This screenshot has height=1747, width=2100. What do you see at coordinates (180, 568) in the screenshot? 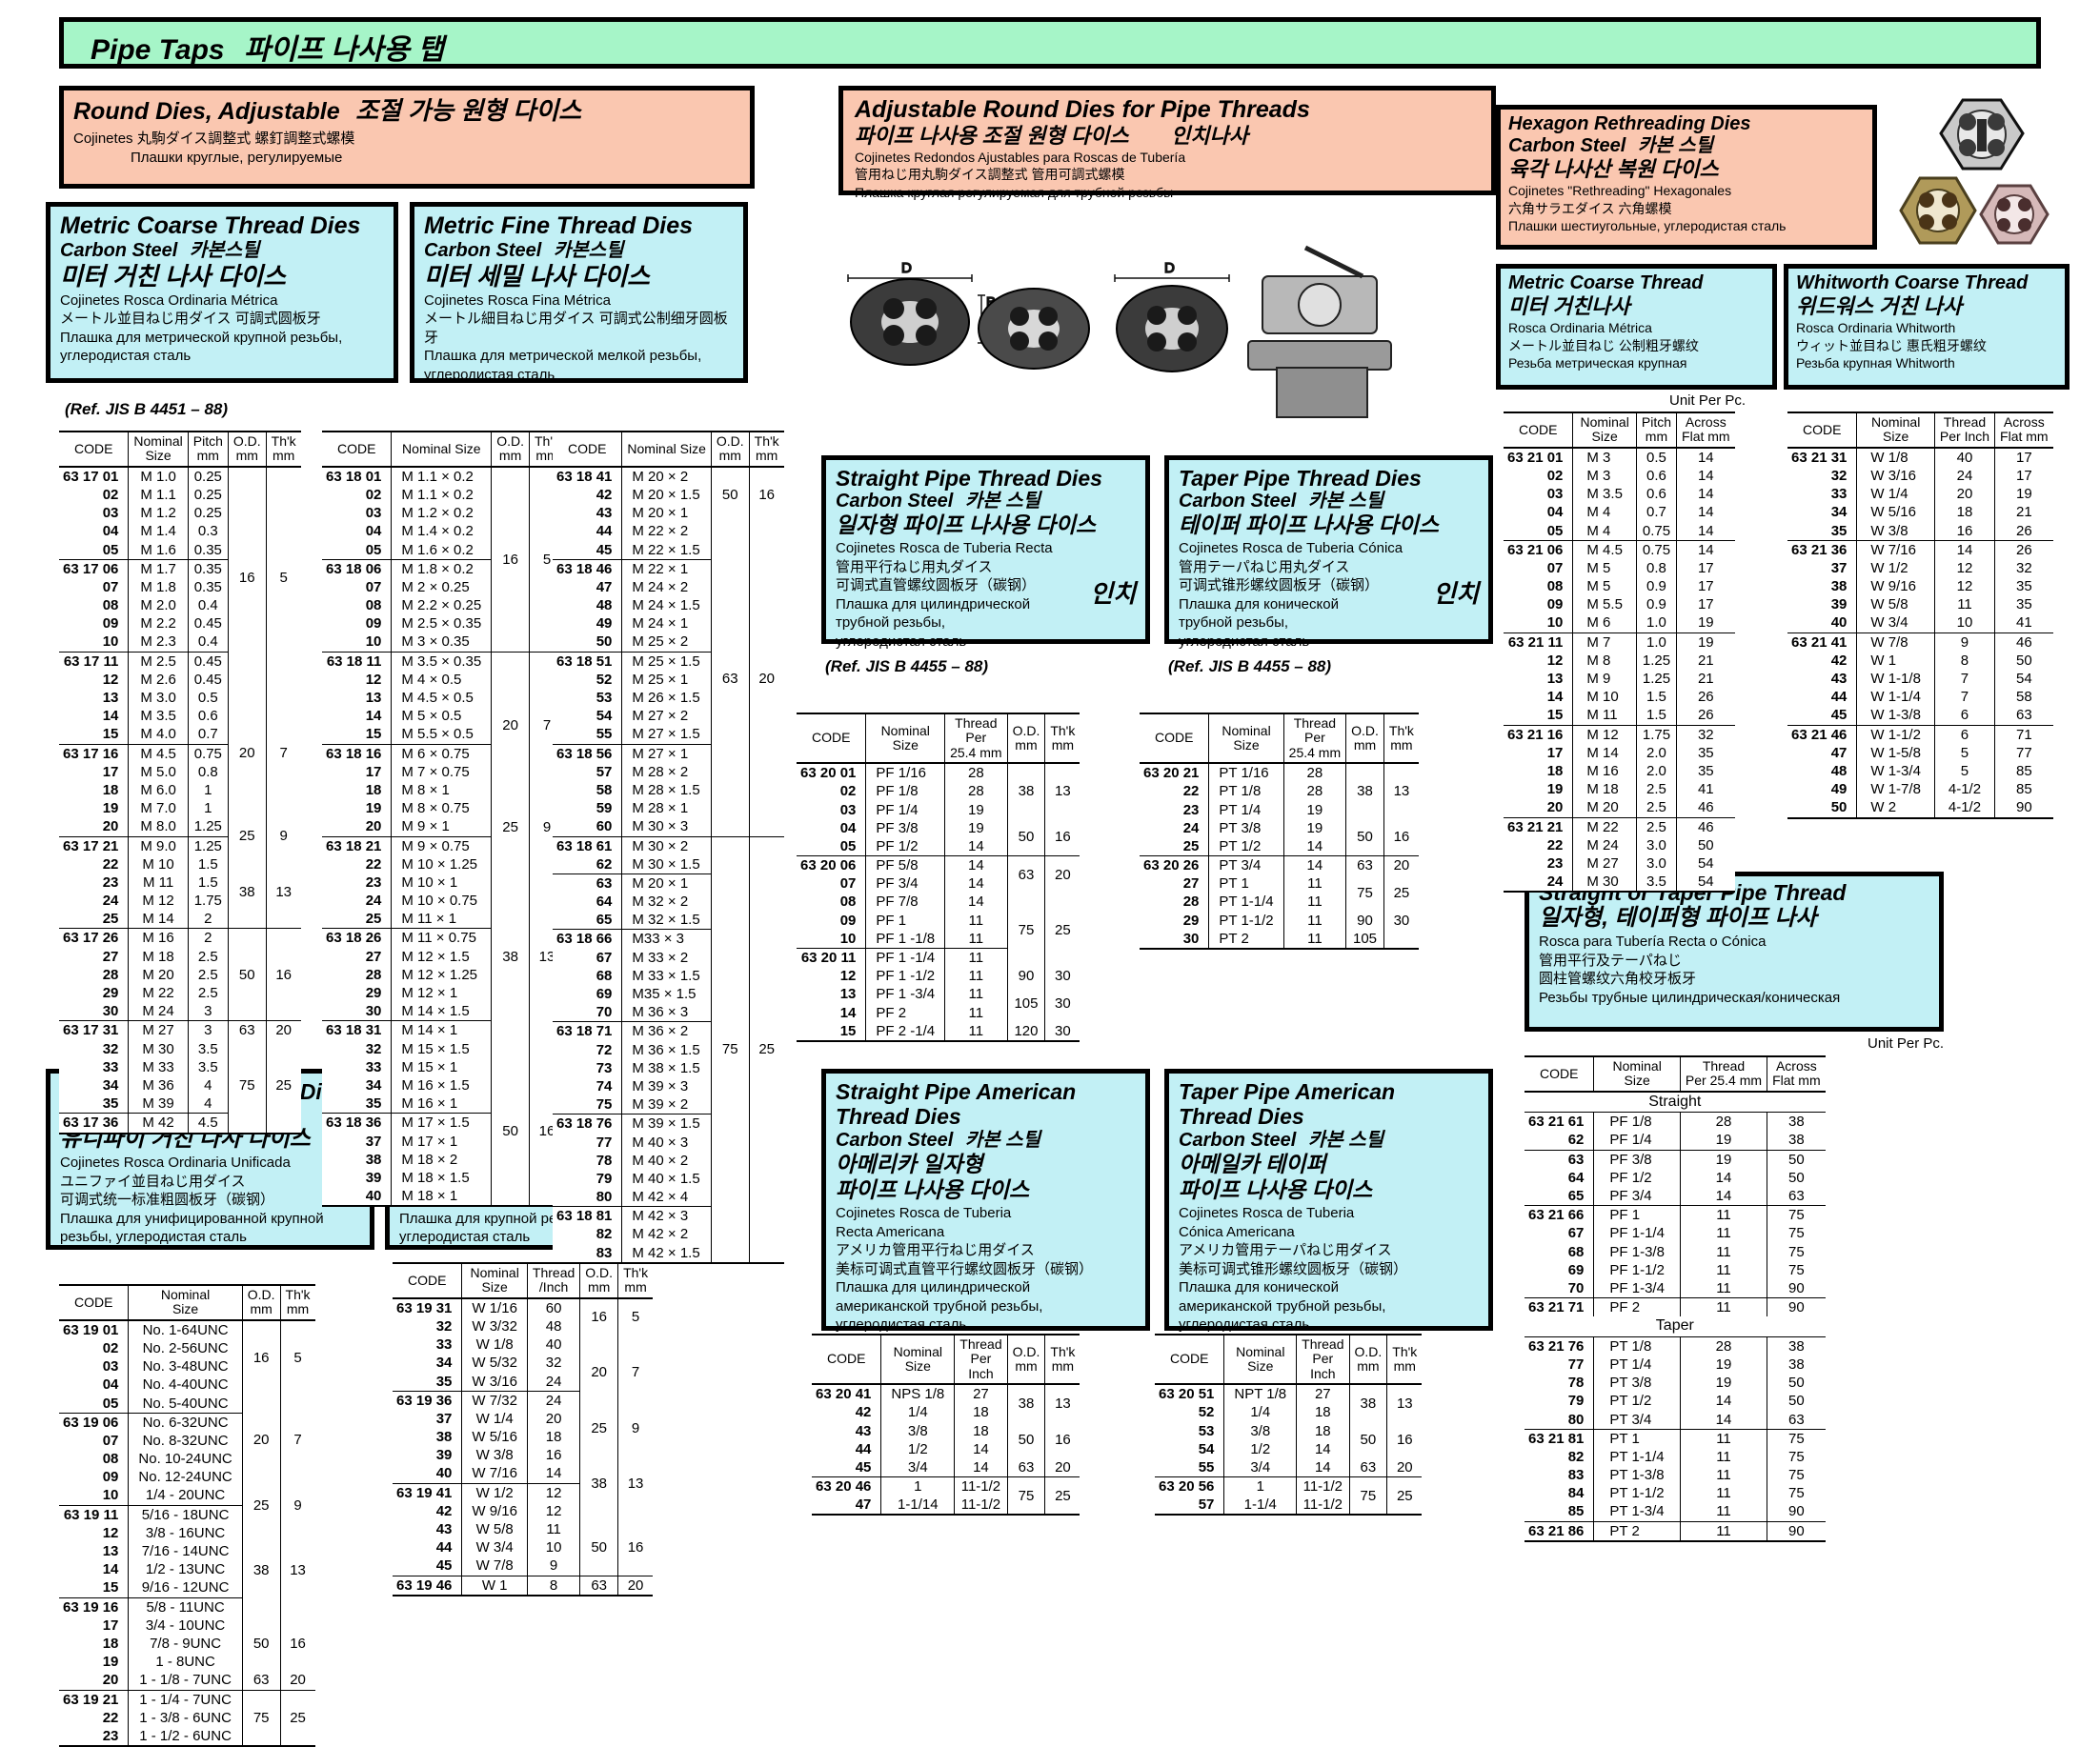
I see `table-row: 63 17 06 M 1.7 0.35` at bounding box center [180, 568].